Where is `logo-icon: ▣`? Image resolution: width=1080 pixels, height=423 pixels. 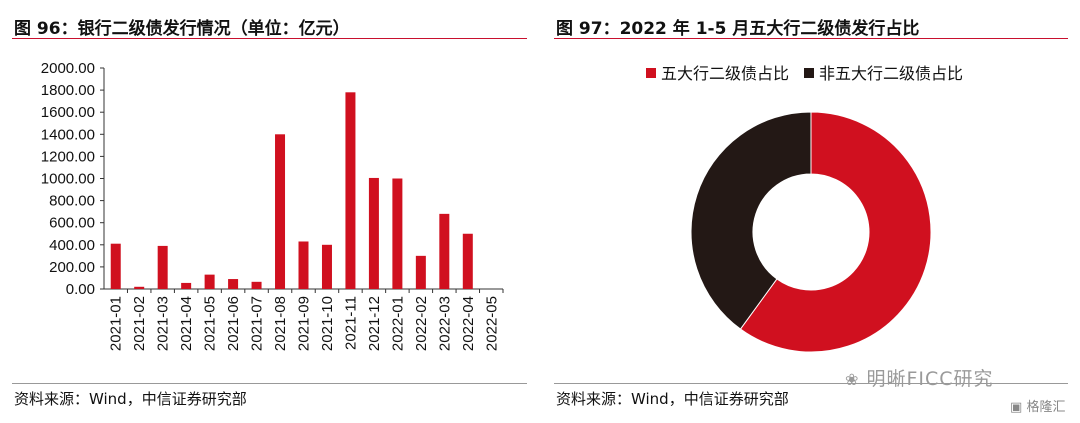
logo-icon: ▣ is located at coordinates (1016, 407).